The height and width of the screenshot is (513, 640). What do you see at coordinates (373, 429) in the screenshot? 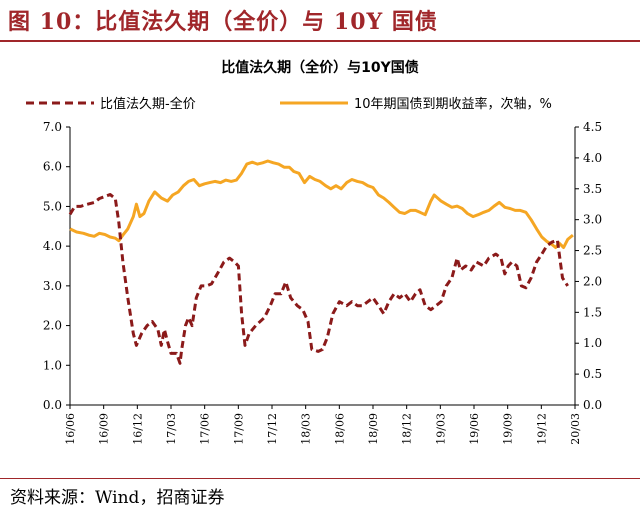
I see `x-tick-label: 18/09` at bounding box center [373, 429].